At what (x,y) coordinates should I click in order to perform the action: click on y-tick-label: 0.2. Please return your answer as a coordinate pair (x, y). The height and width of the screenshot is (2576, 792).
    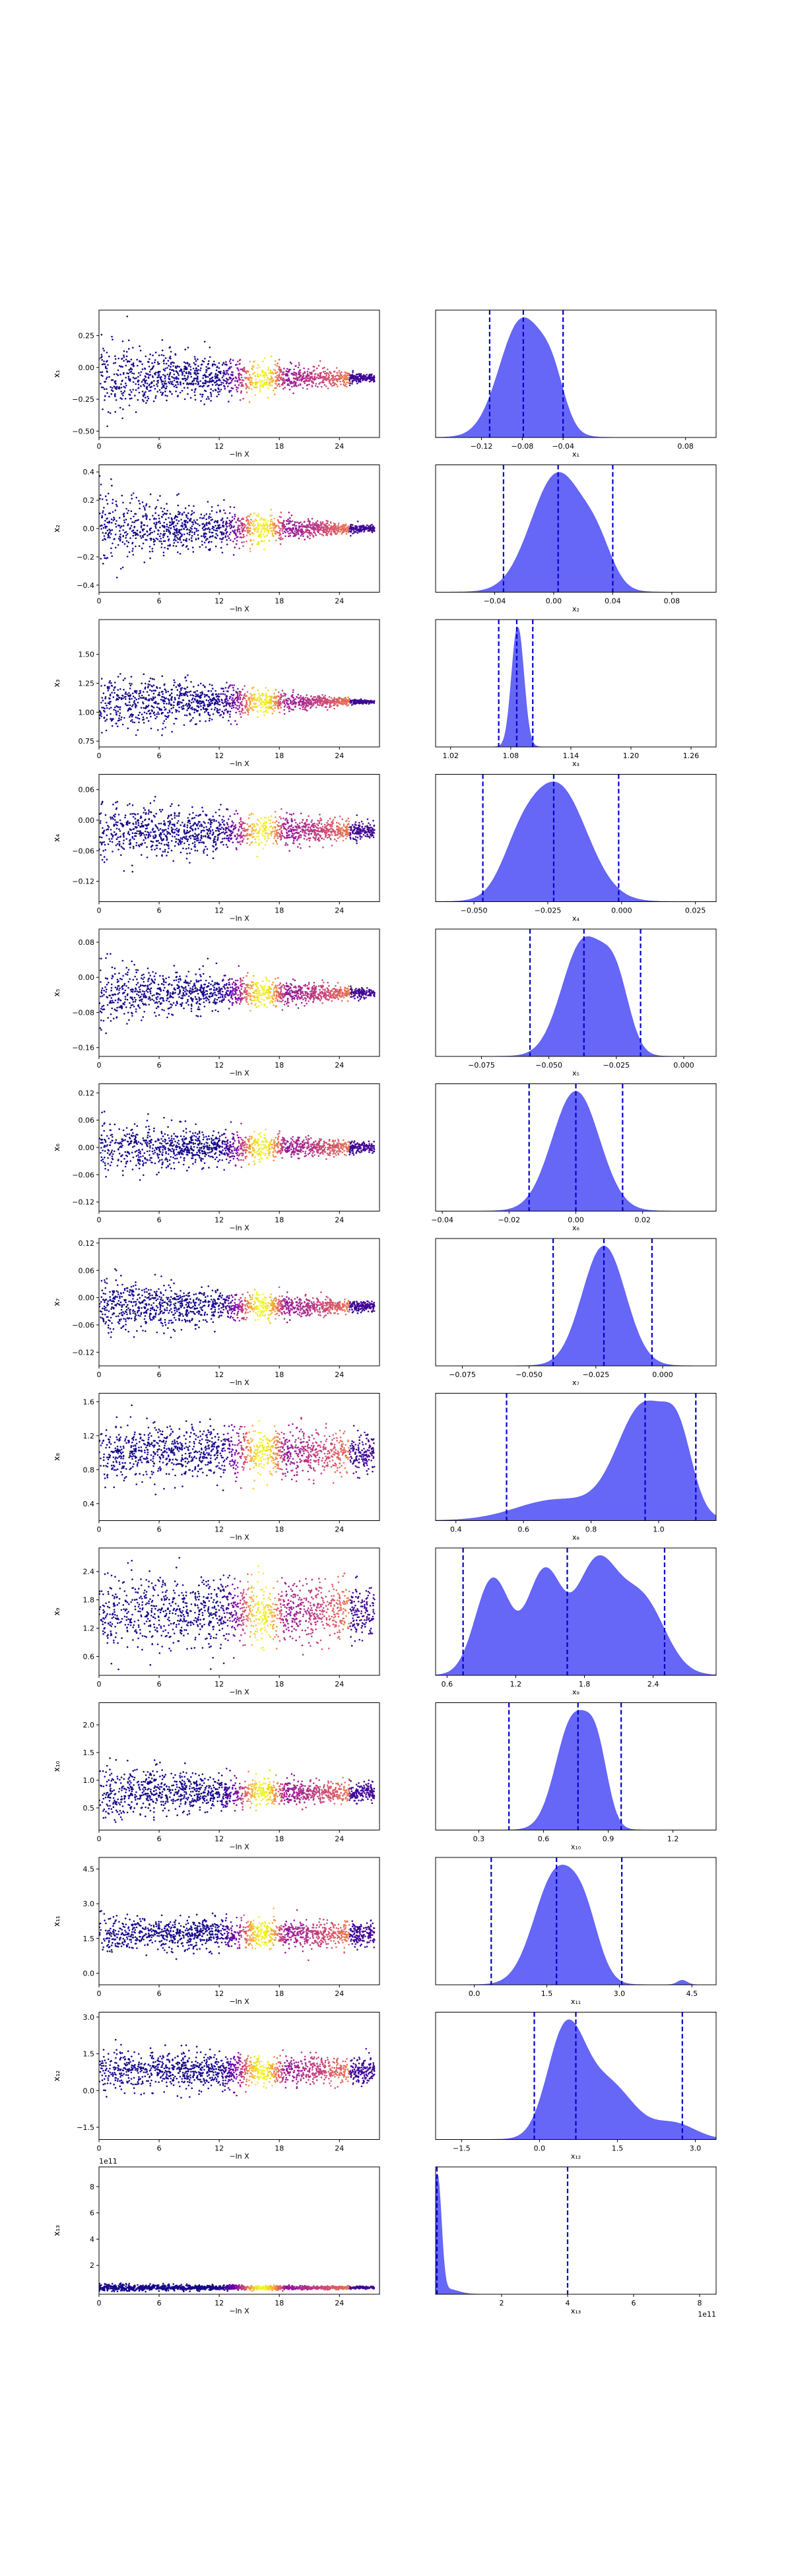
    Looking at the image, I should click on (89, 500).